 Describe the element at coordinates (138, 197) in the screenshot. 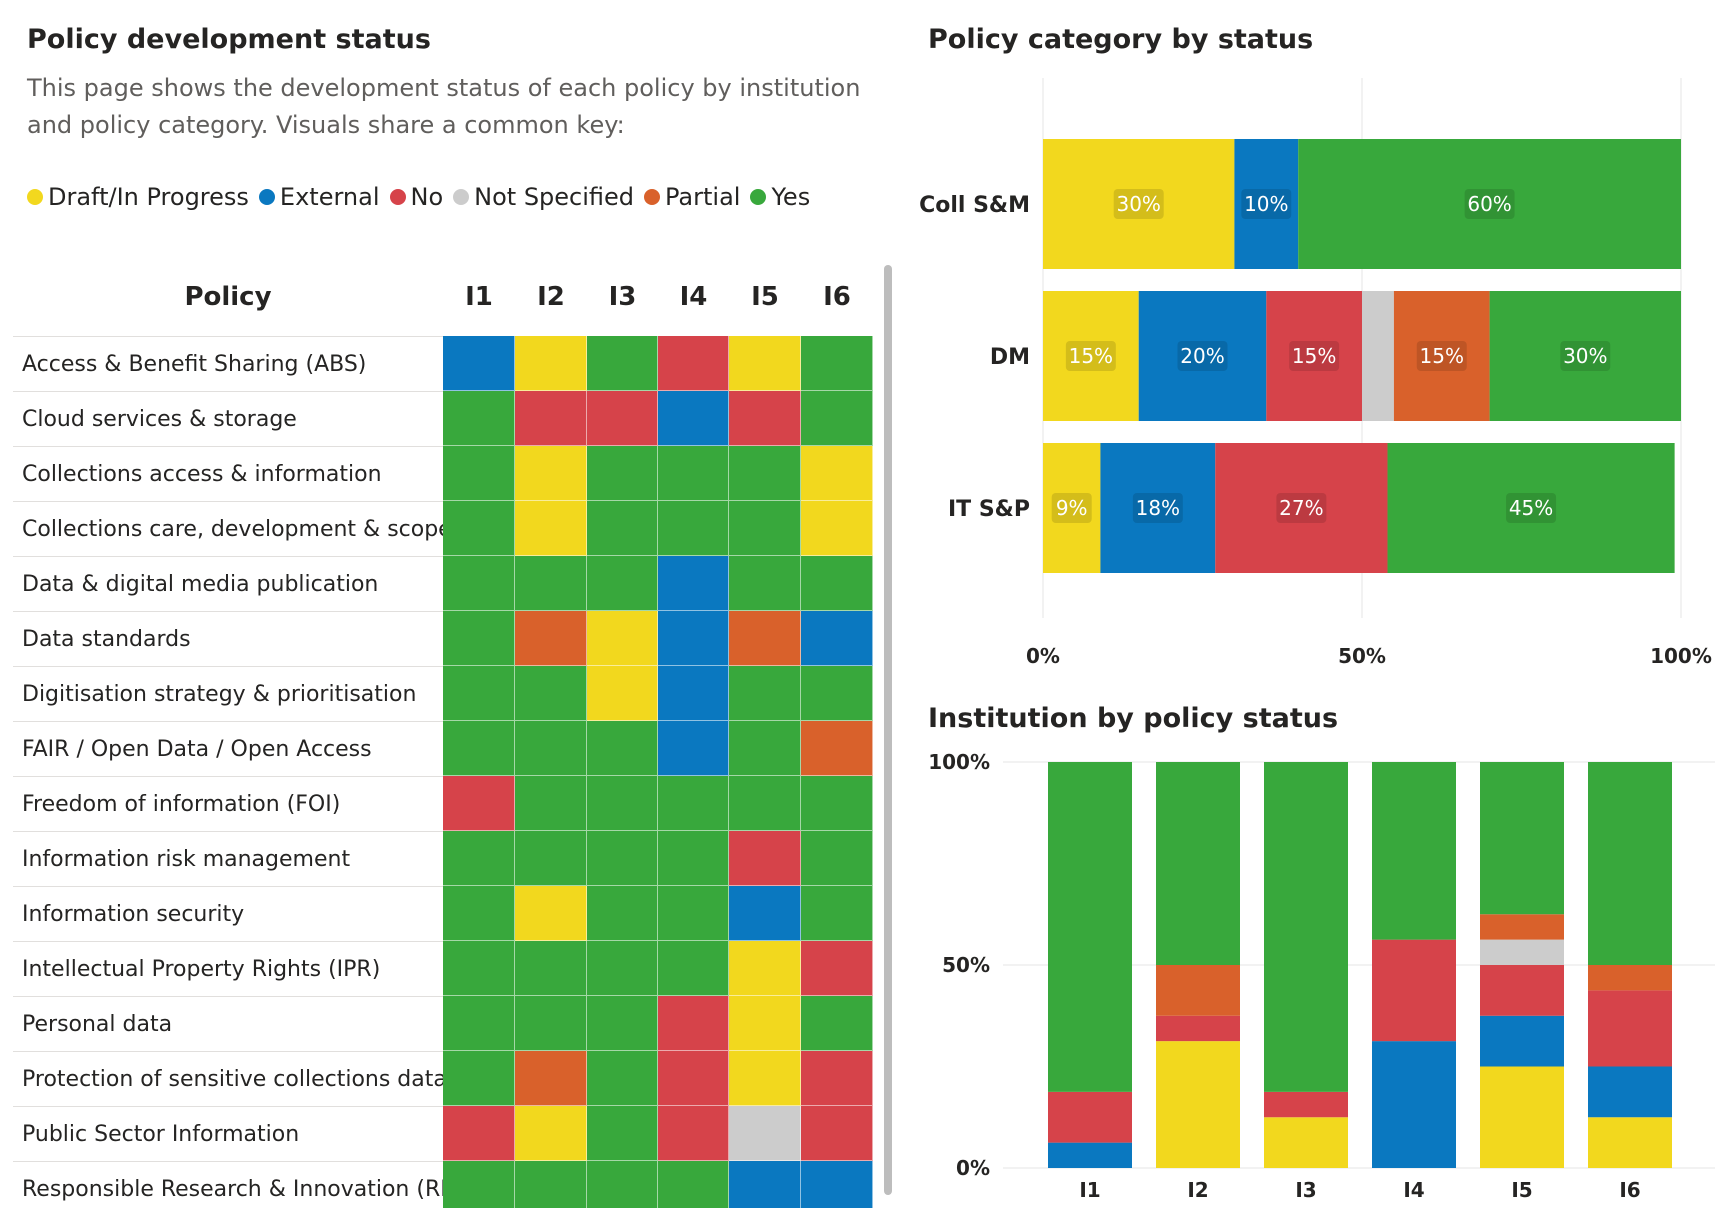

I see `legend-item-draft-in-progress: Draft/In Progress` at that location.